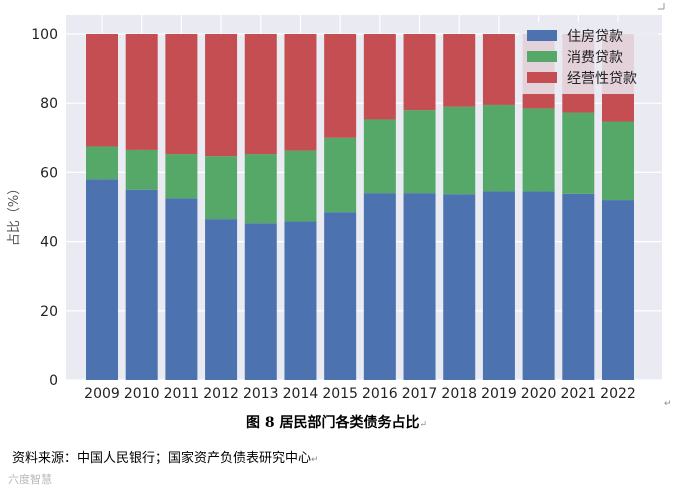  What do you see at coordinates (459, 394) in the screenshot?
I see `x-tick-label: 2018` at bounding box center [459, 394].